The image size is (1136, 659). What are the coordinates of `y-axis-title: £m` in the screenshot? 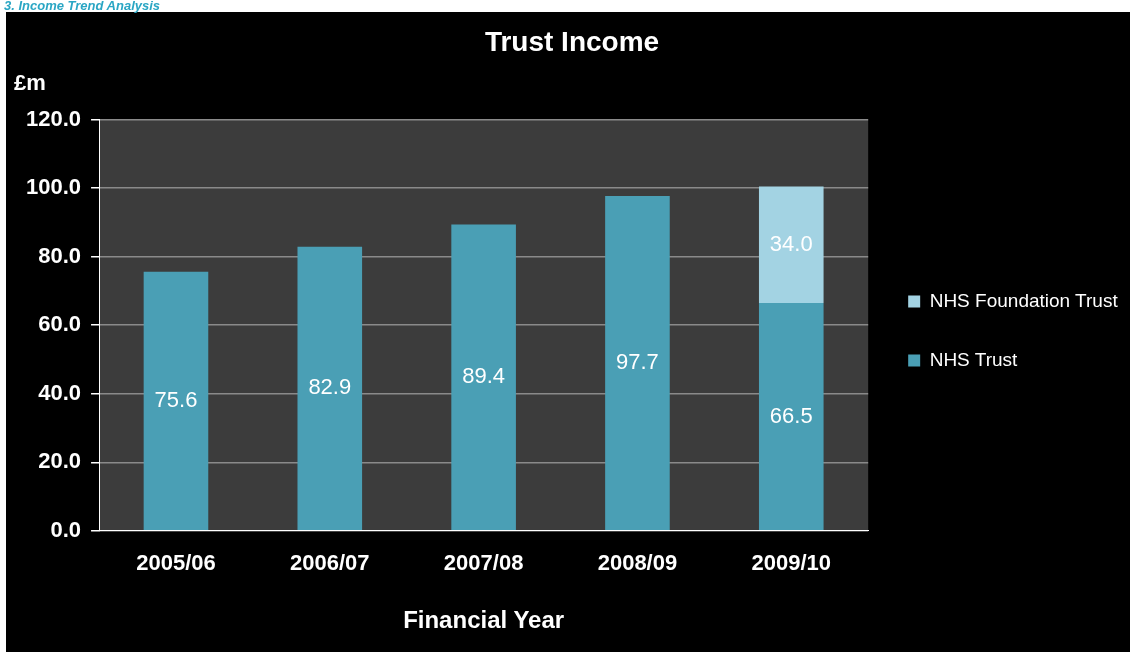 It's located at (30, 82).